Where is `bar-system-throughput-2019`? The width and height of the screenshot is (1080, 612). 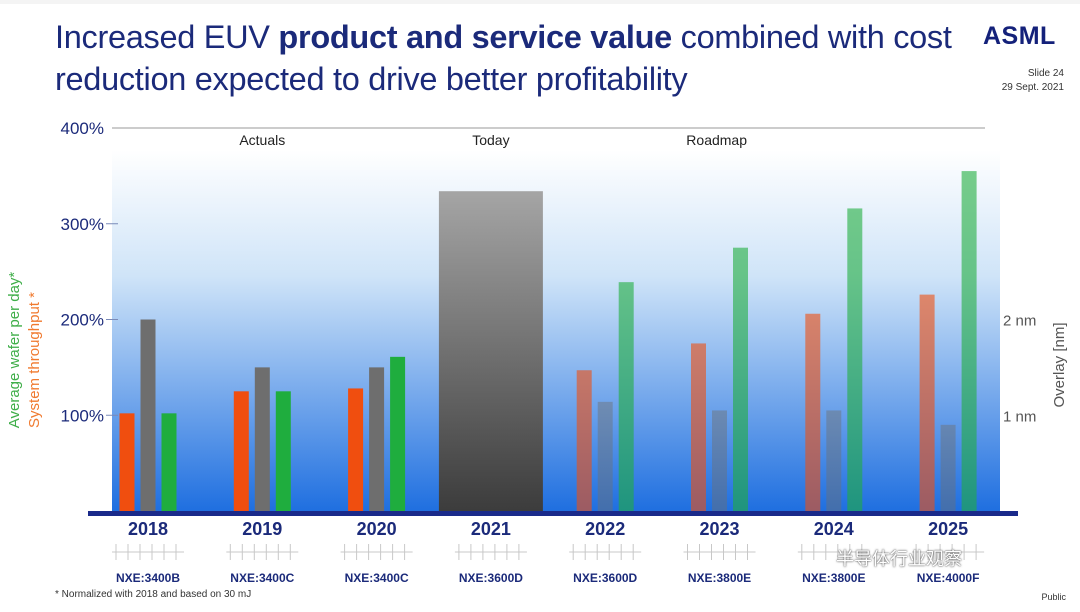
bar-system-throughput-2019 is located at coordinates (241, 451).